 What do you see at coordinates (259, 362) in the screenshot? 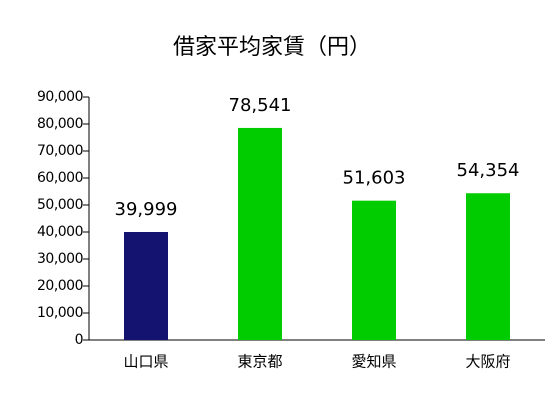
I see `x-tick-label: 東京都` at bounding box center [259, 362].